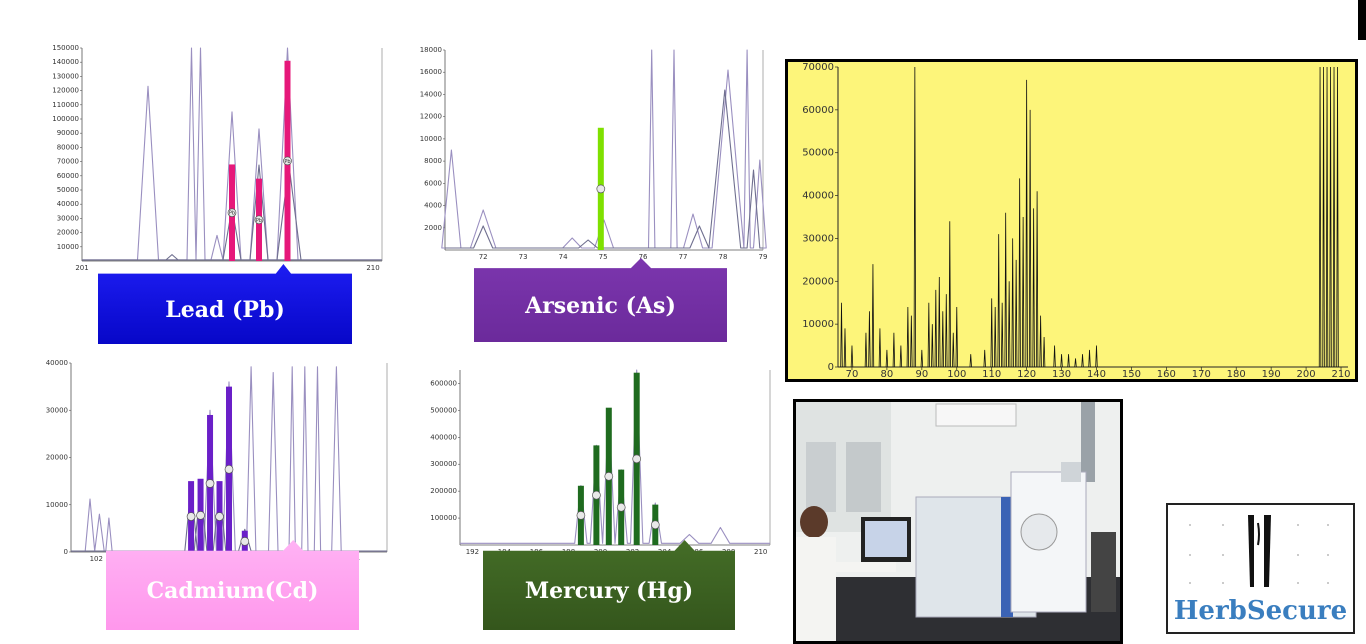  I want to click on right-edge-bar, so click(1362, 322).